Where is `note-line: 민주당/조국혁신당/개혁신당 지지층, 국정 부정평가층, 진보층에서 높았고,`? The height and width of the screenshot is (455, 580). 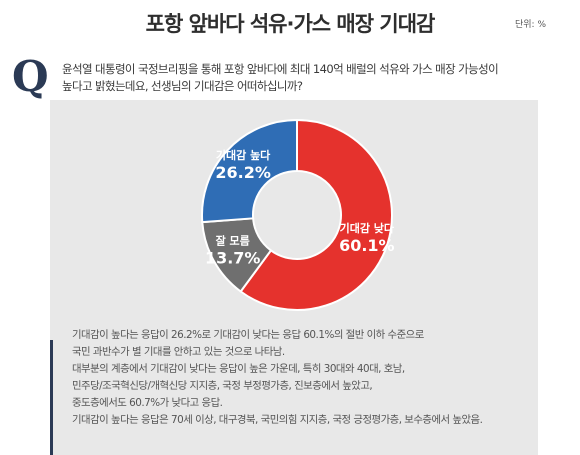 note-line: 민주당/조국혁신당/개혁신당 지지층, 국정 부정평가층, 진보층에서 높았고, is located at coordinates (222, 386).